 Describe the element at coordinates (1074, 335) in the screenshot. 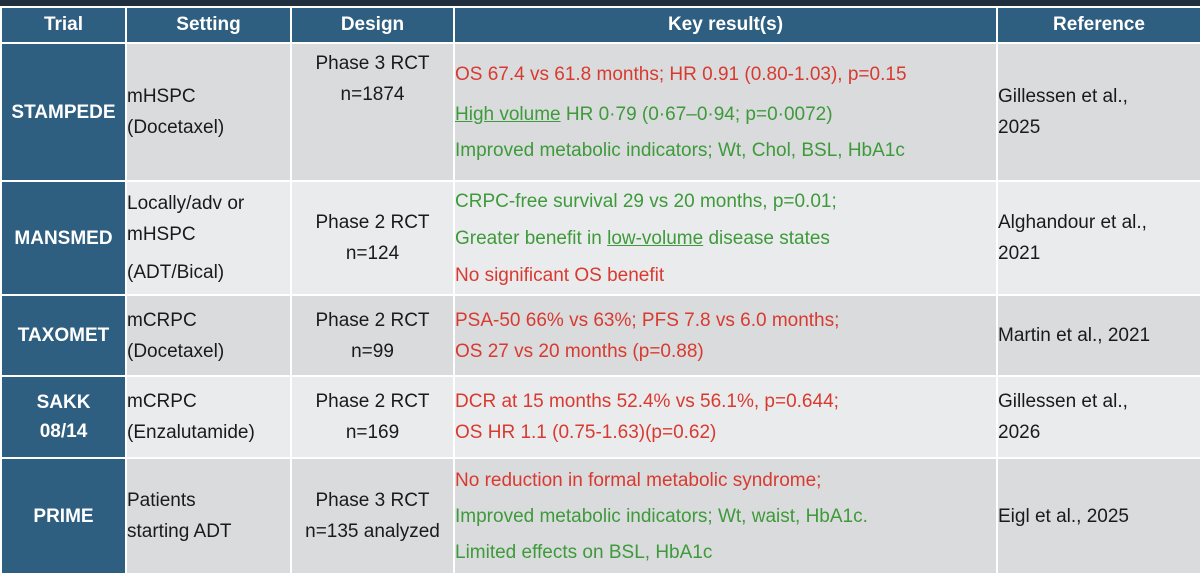

I see `reference-line: Martin et al., 2021` at that location.